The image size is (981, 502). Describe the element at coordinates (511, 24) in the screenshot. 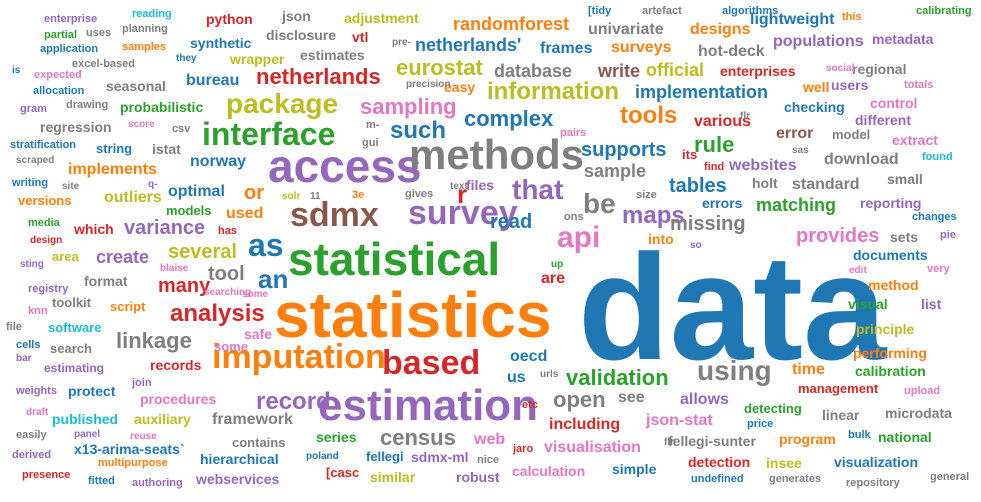

I see `word-randomforest: randomforest` at that location.